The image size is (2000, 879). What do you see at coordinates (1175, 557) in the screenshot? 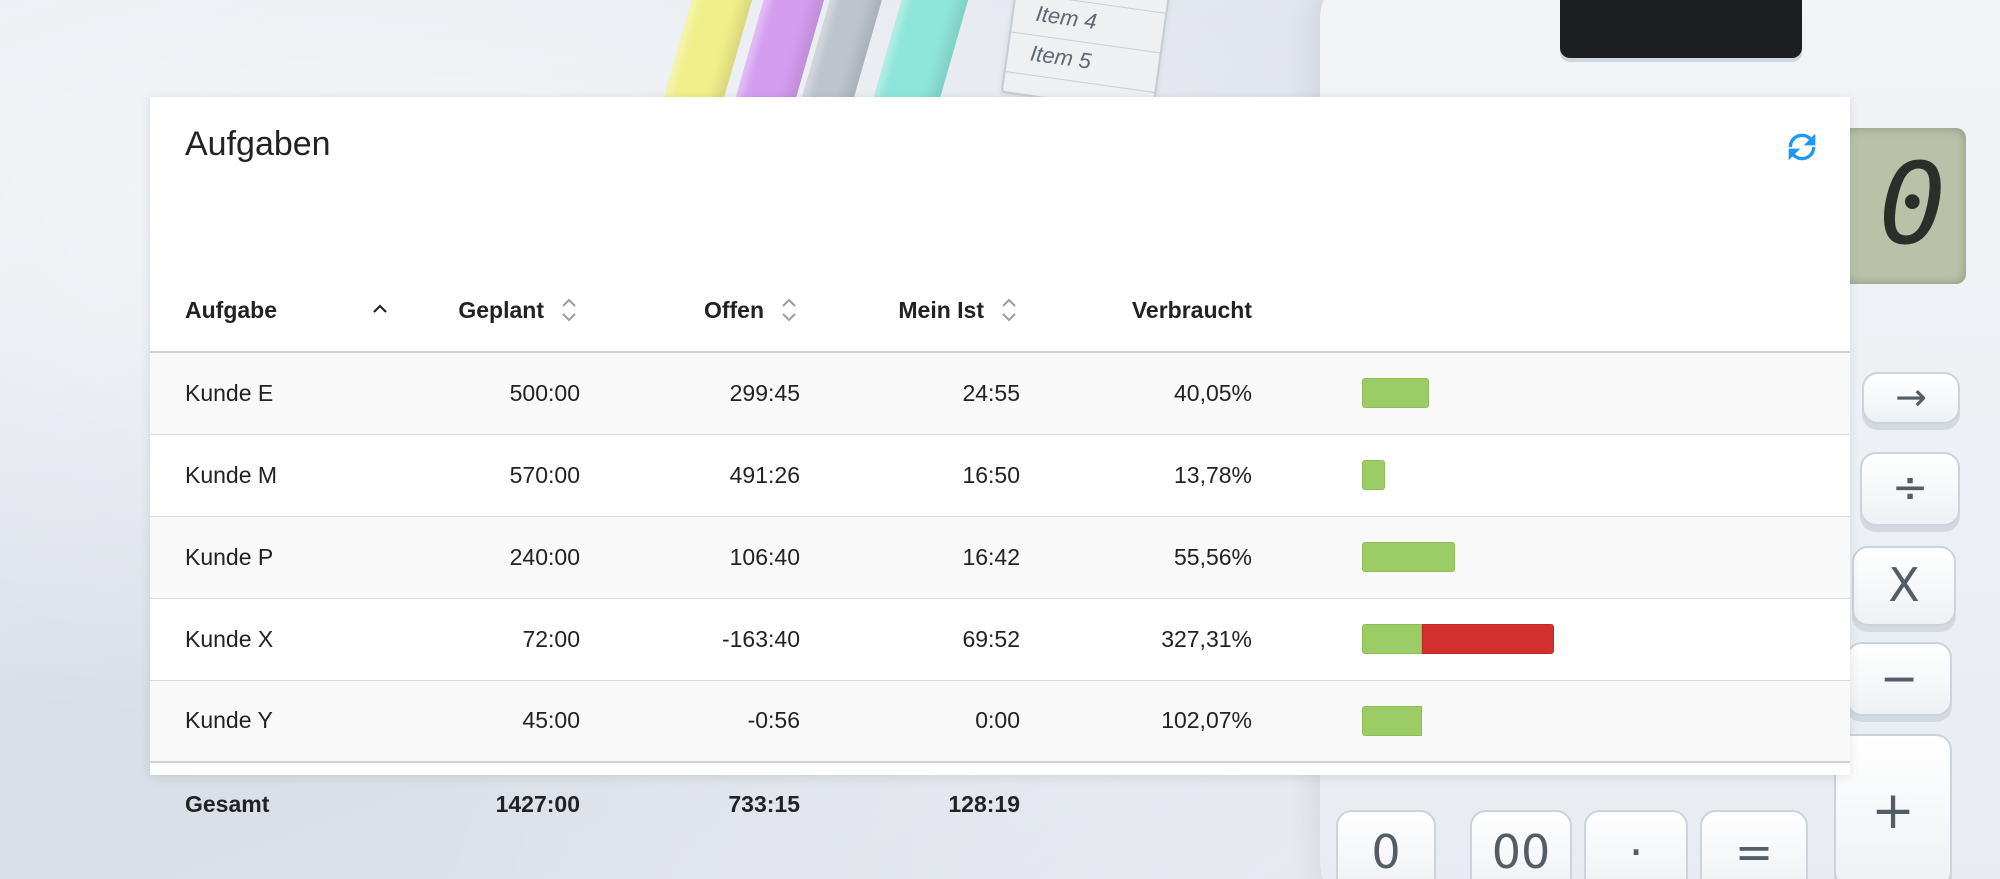
I see `cell-used: 55,56%` at bounding box center [1175, 557].